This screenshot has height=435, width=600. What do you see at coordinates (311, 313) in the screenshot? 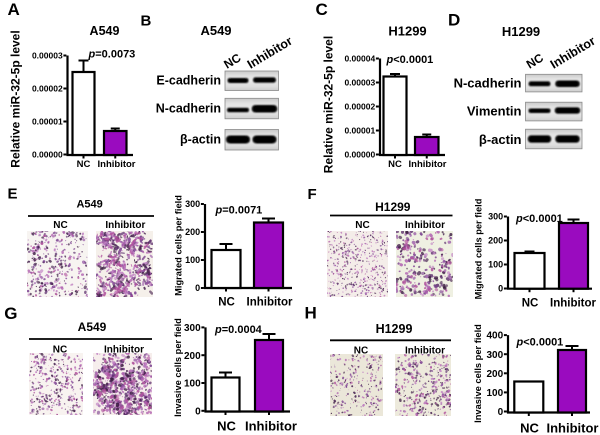
I see `svg-text: H` at bounding box center [311, 313].